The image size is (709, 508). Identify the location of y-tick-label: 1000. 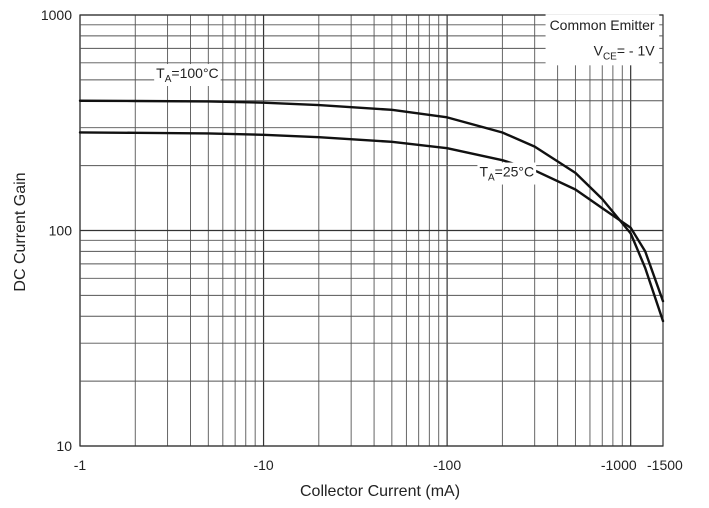
(56, 15).